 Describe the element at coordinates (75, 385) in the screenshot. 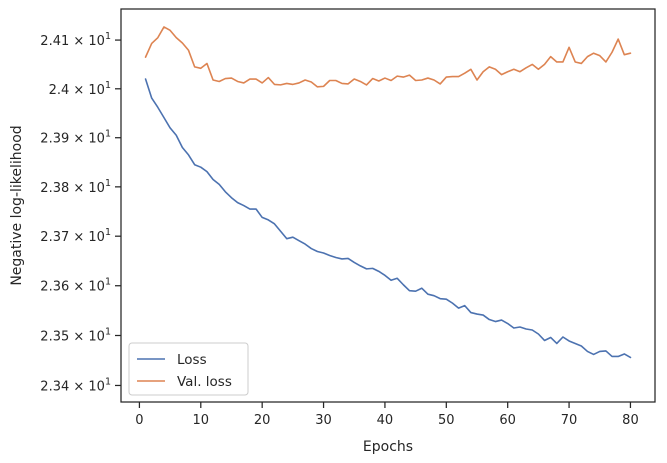

I see `y-tick-label: 2.34 × 10¹` at that location.